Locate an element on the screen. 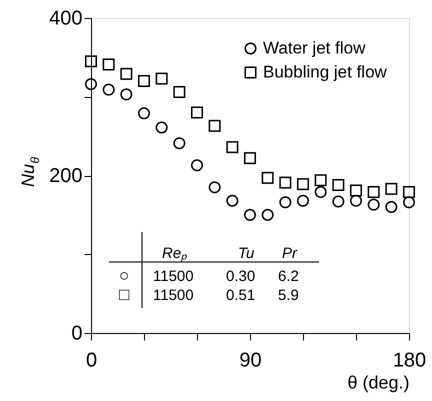  x-tick-label: 90 is located at coordinates (250, 361).